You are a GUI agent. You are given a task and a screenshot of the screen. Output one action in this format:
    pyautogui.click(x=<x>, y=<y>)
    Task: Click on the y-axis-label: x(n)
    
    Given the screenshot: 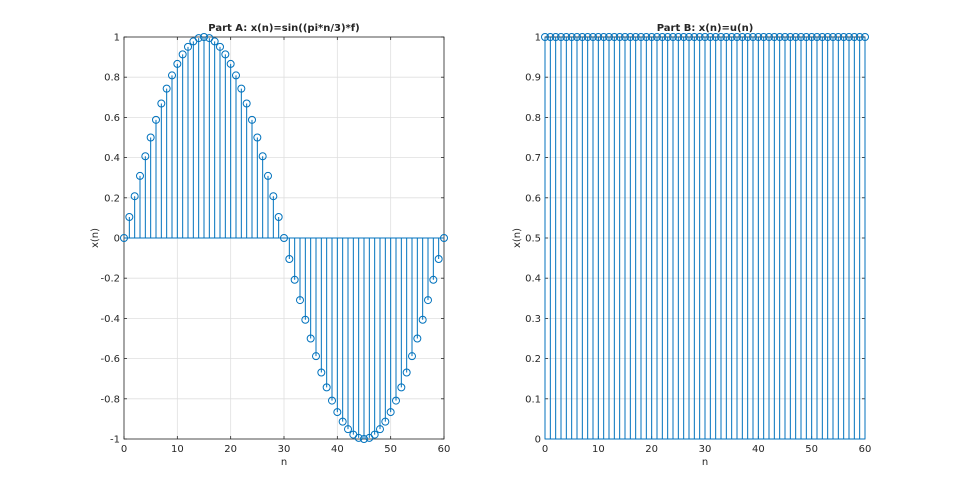 What is the action you would take?
    pyautogui.click(x=517, y=238)
    